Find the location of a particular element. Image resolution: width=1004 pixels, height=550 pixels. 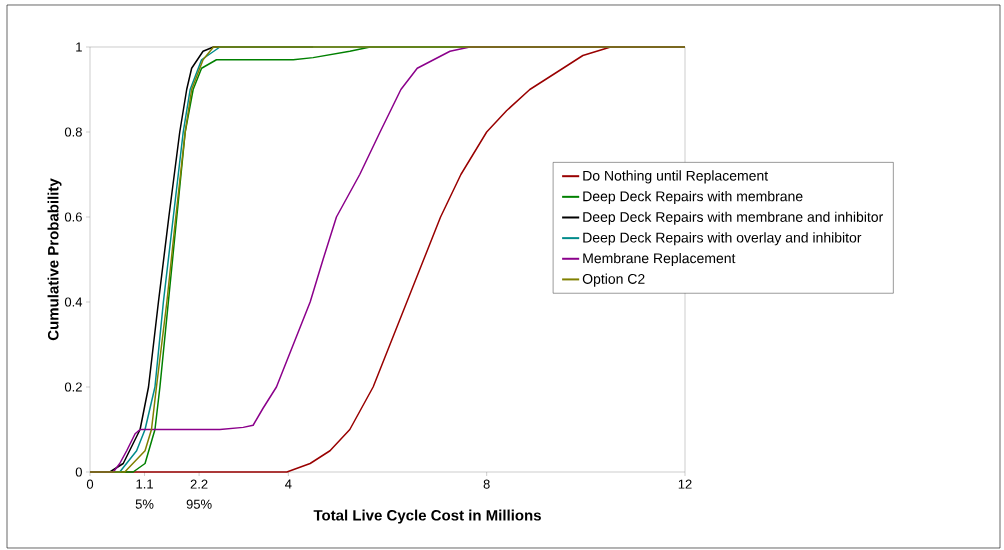

x-tick-label: 8 is located at coordinates (486, 484).